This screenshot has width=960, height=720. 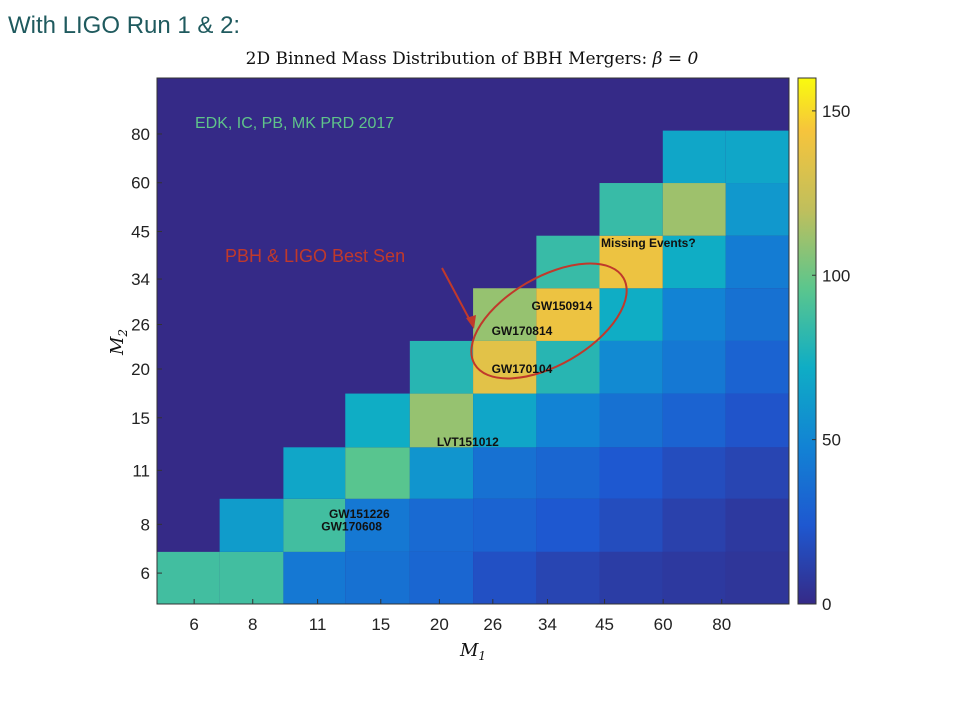 What do you see at coordinates (351, 526) in the screenshot?
I see `event-label: GW170608` at bounding box center [351, 526].